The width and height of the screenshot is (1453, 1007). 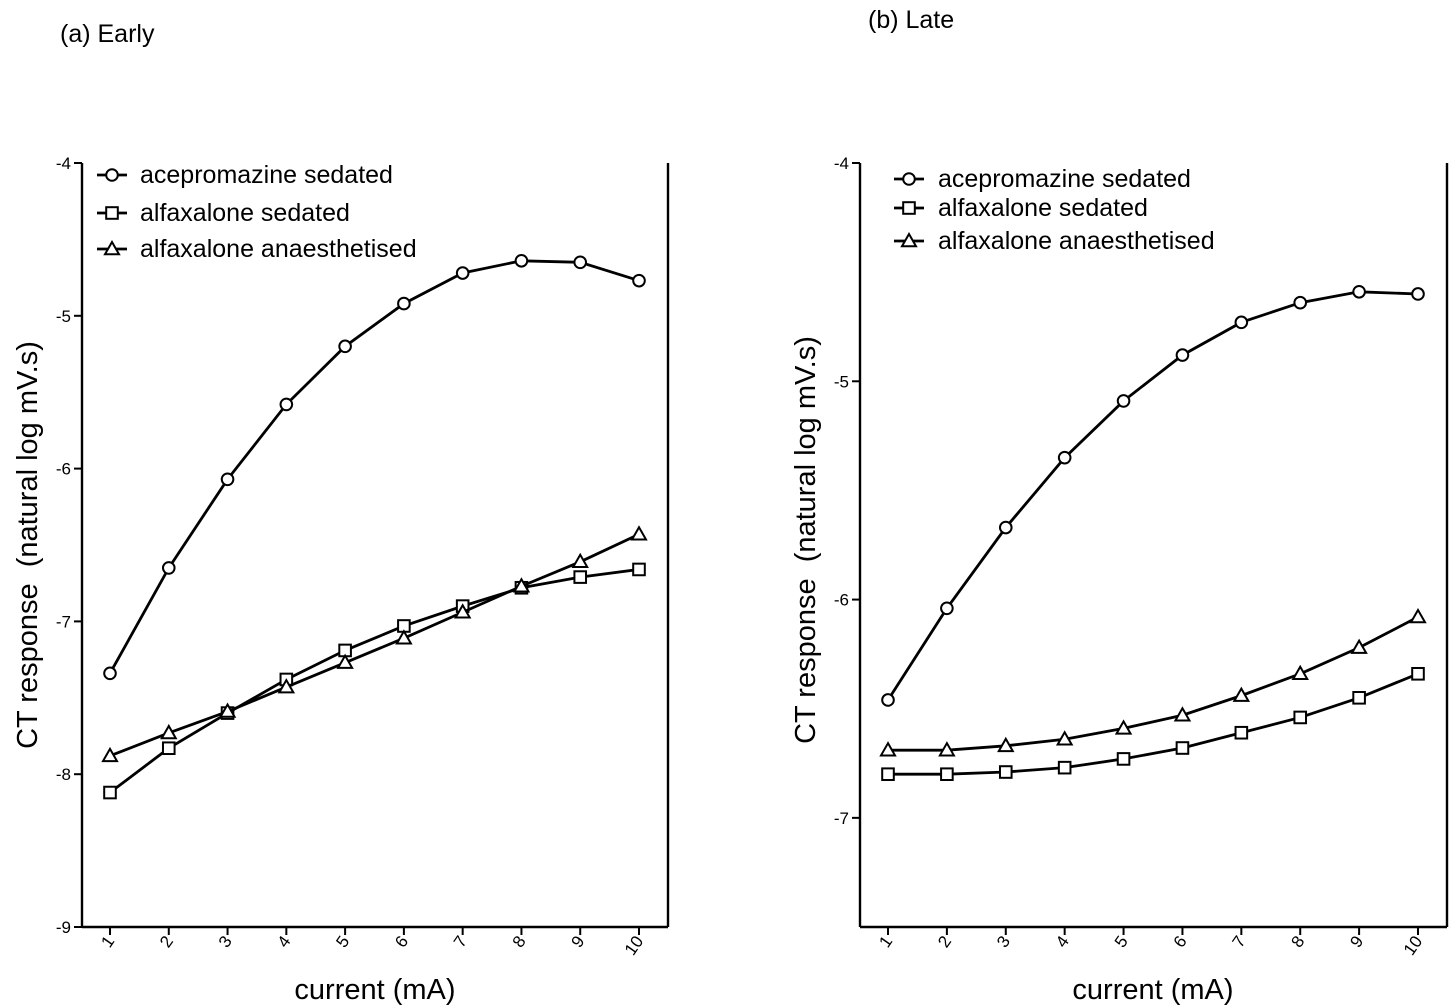 I want to click on y-tick-label: -8, so click(x=63, y=774).